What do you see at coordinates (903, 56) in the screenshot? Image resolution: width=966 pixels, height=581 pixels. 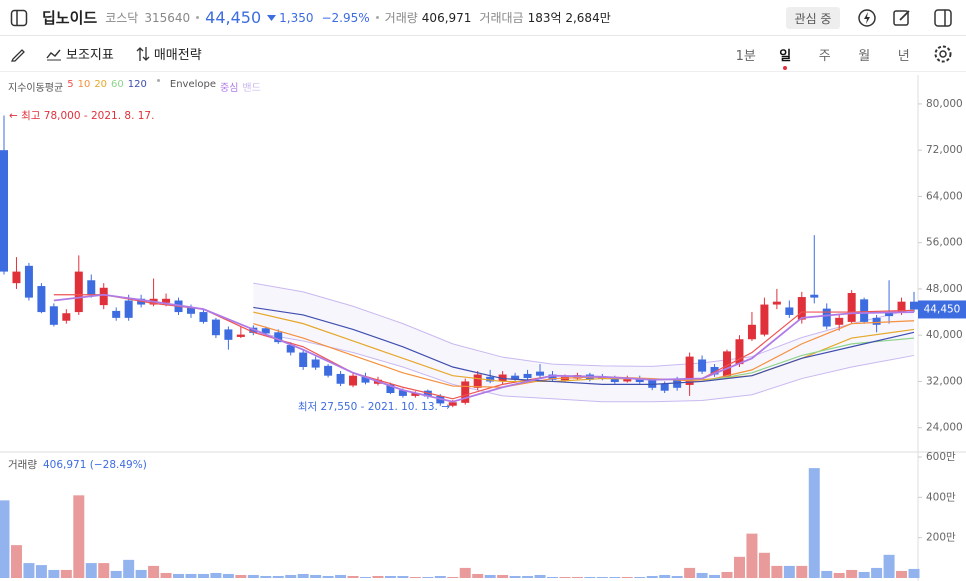 I see `period-tab: 년` at bounding box center [903, 56].